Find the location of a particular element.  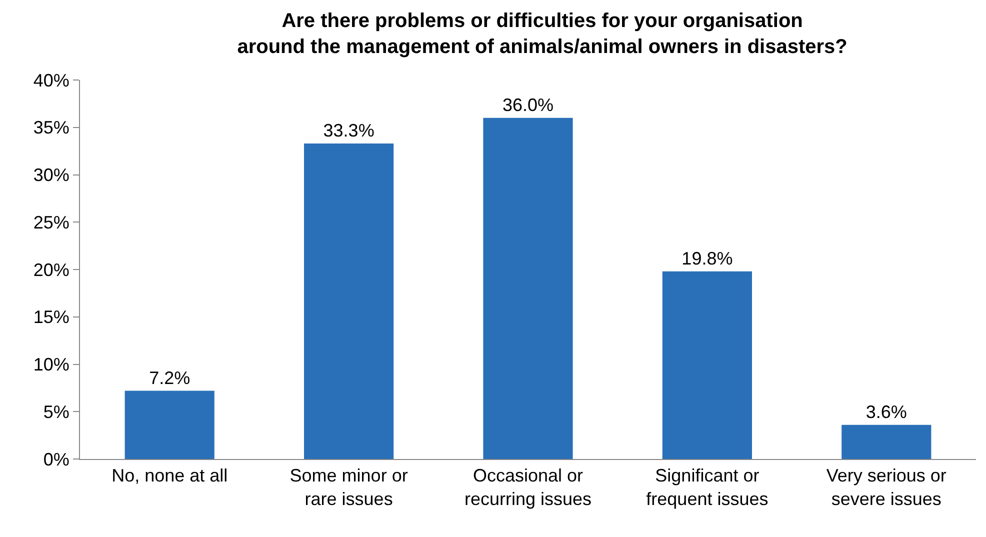

y-tick-label: 20% is located at coordinates (51, 270).